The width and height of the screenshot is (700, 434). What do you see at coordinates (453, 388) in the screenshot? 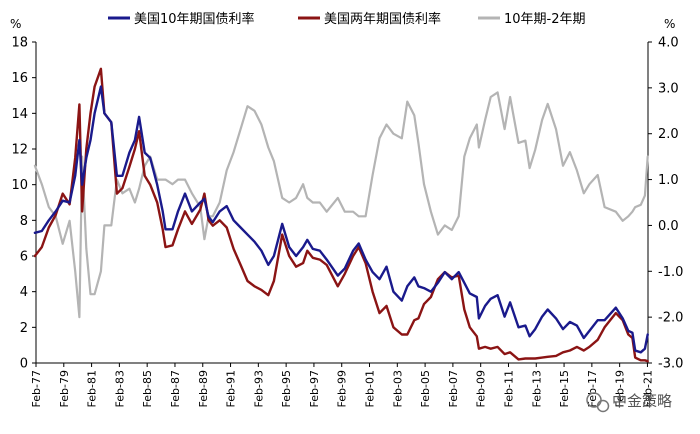
I see `x-tick-label: Feb-07` at bounding box center [453, 388].